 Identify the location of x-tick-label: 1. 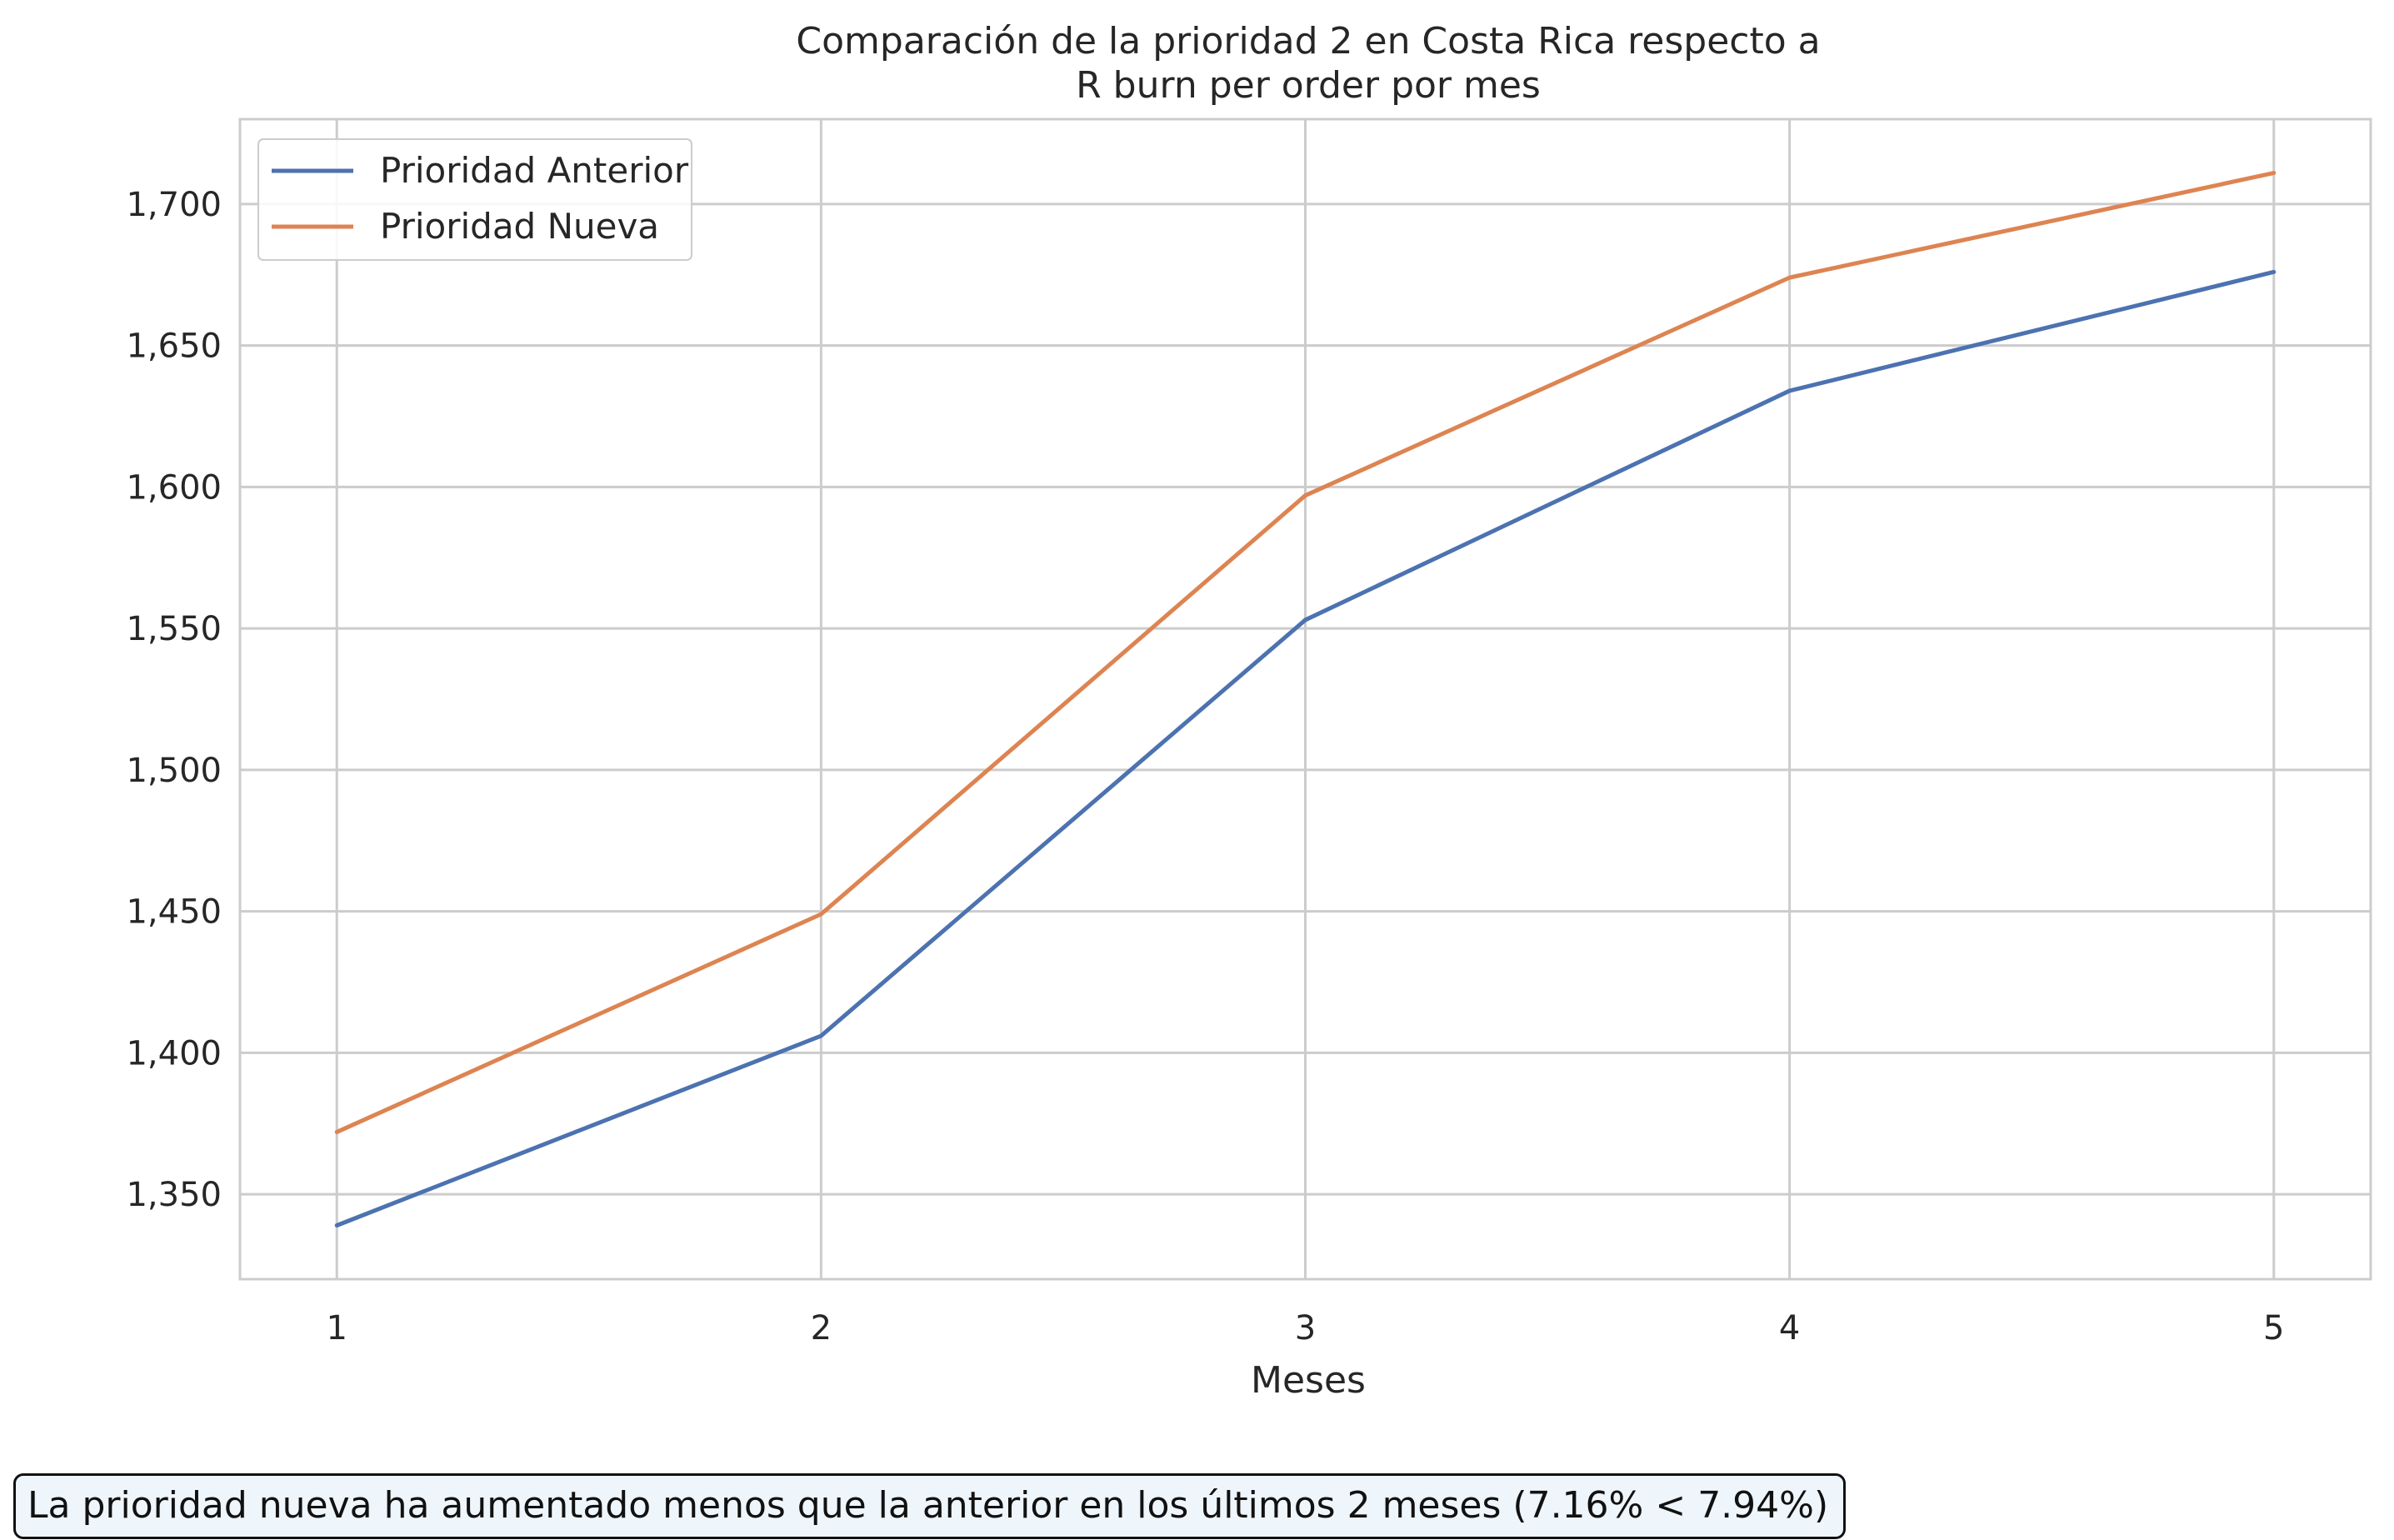
(337, 1328).